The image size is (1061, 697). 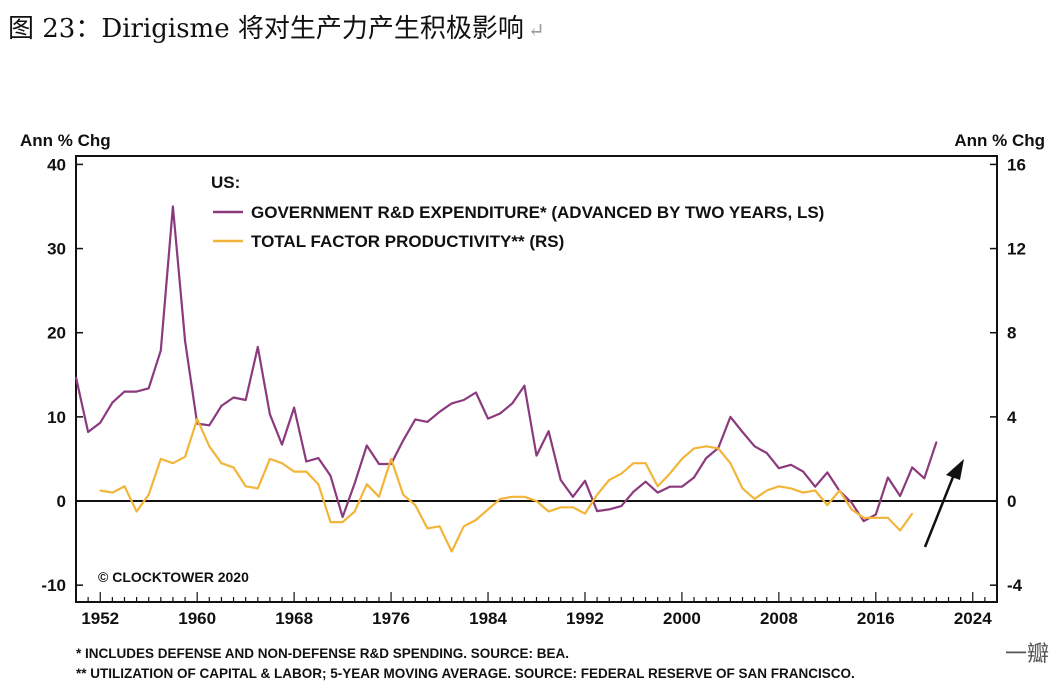 I want to click on left-tick-label: 10, so click(x=56, y=417).